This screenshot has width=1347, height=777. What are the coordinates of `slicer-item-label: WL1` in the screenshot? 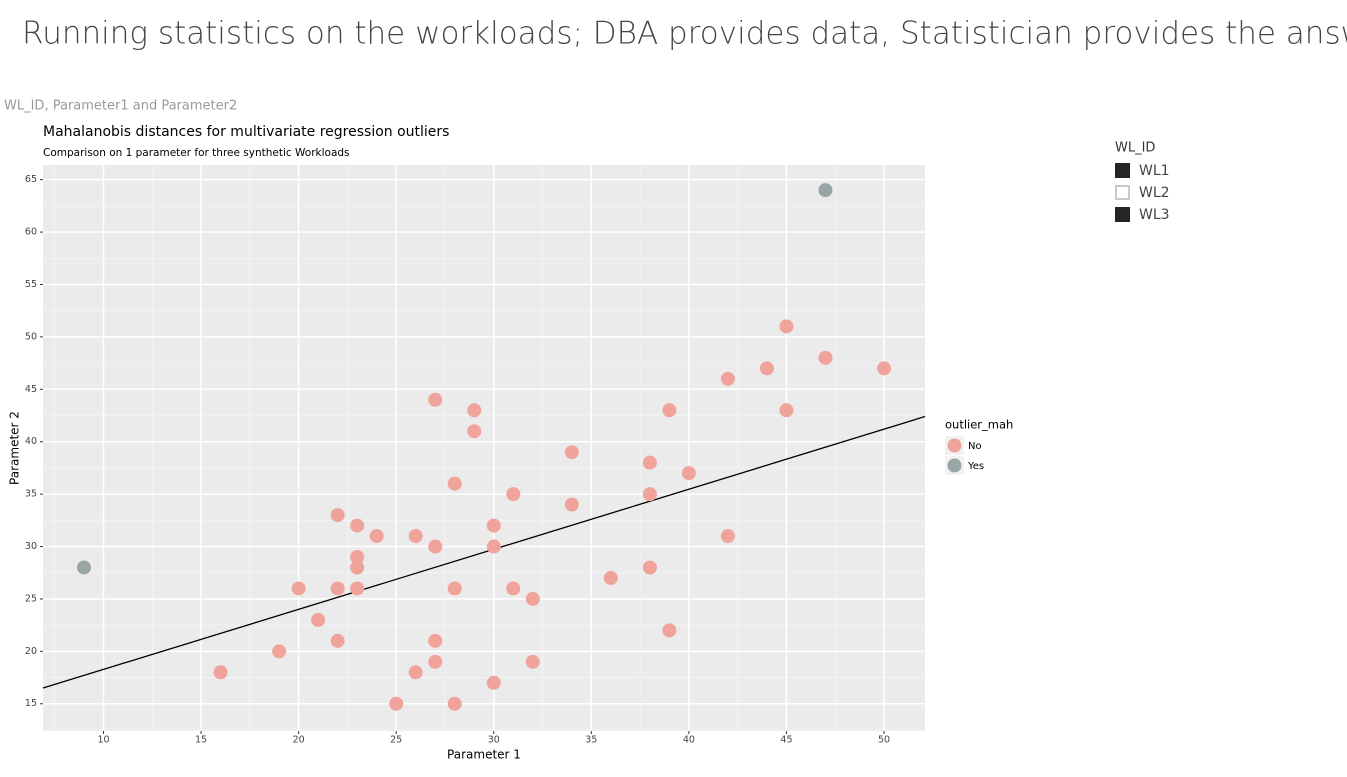 It's located at (1154, 171).